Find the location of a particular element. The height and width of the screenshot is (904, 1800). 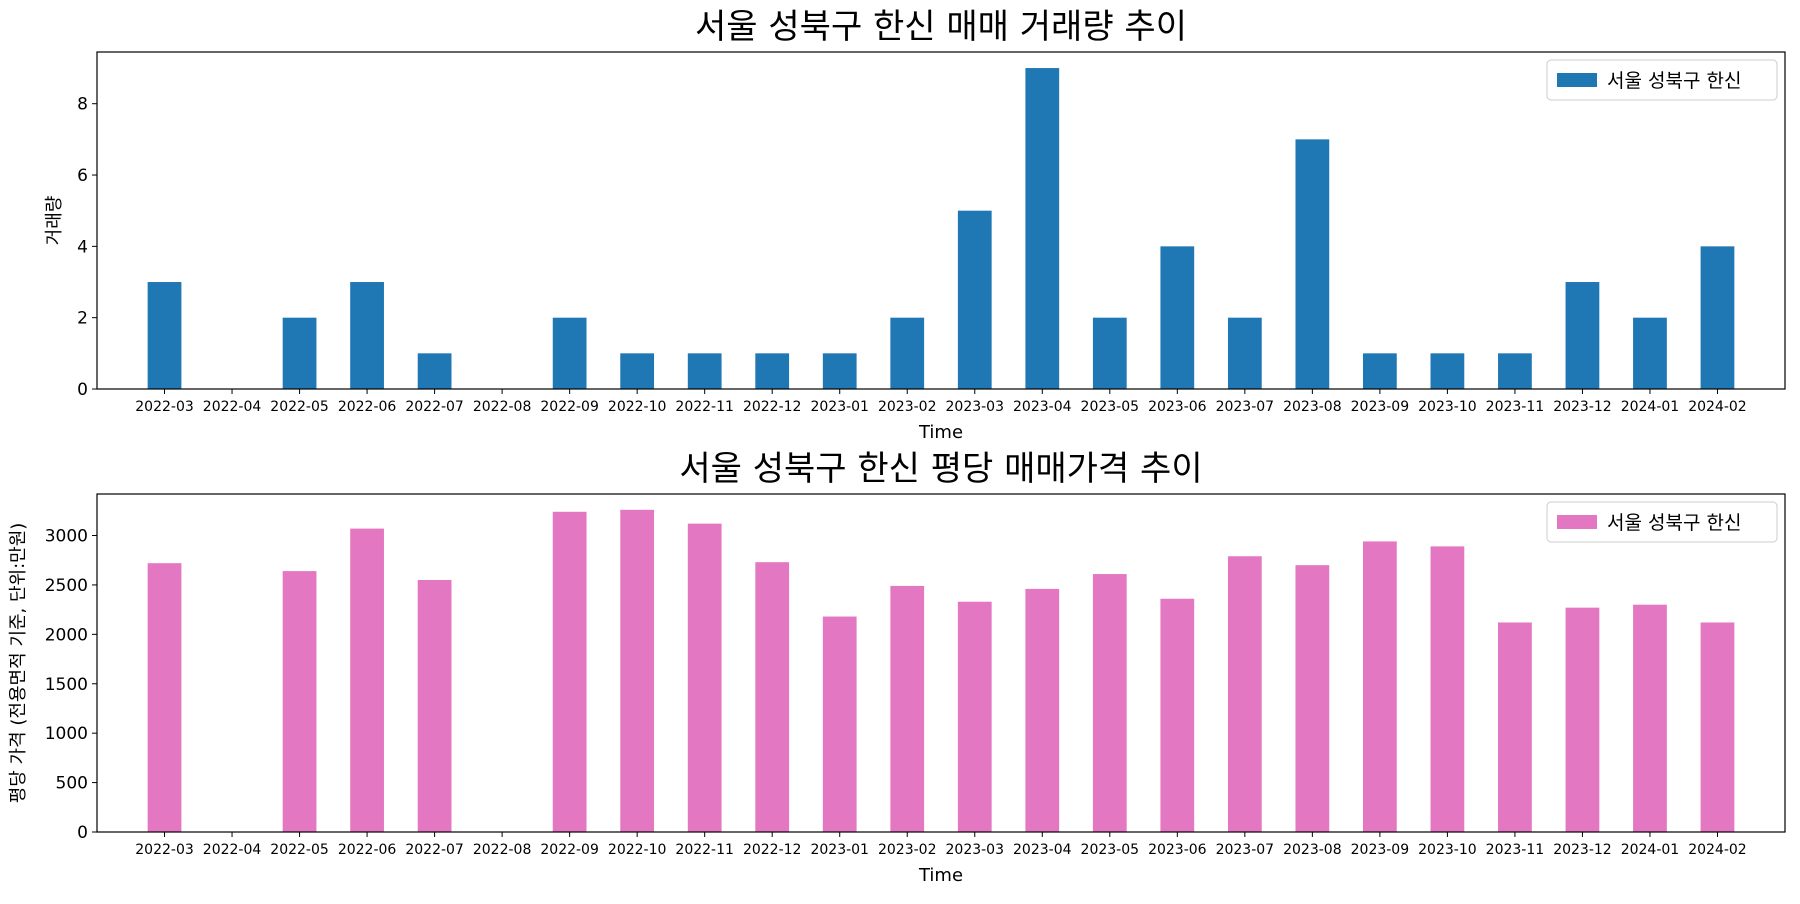

price-x-tick-label: 2023-11 is located at coordinates (1515, 850).